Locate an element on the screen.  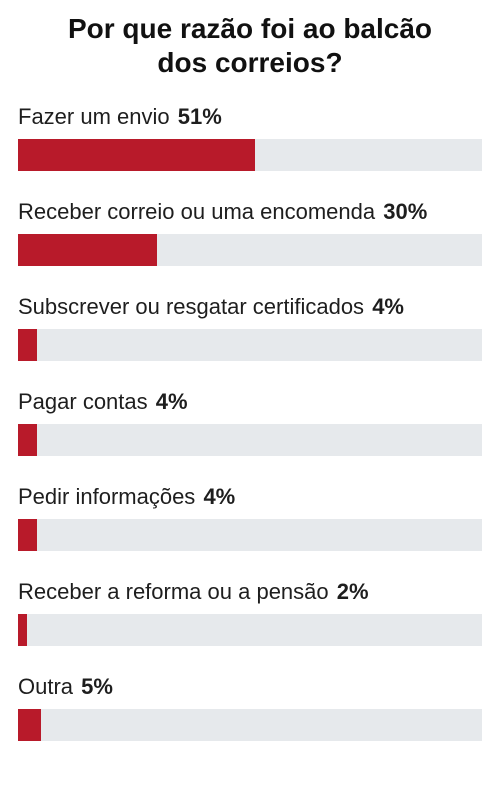
bar-row: Receber a reforma ou a pensão 2% is located at coordinates (250, 618).